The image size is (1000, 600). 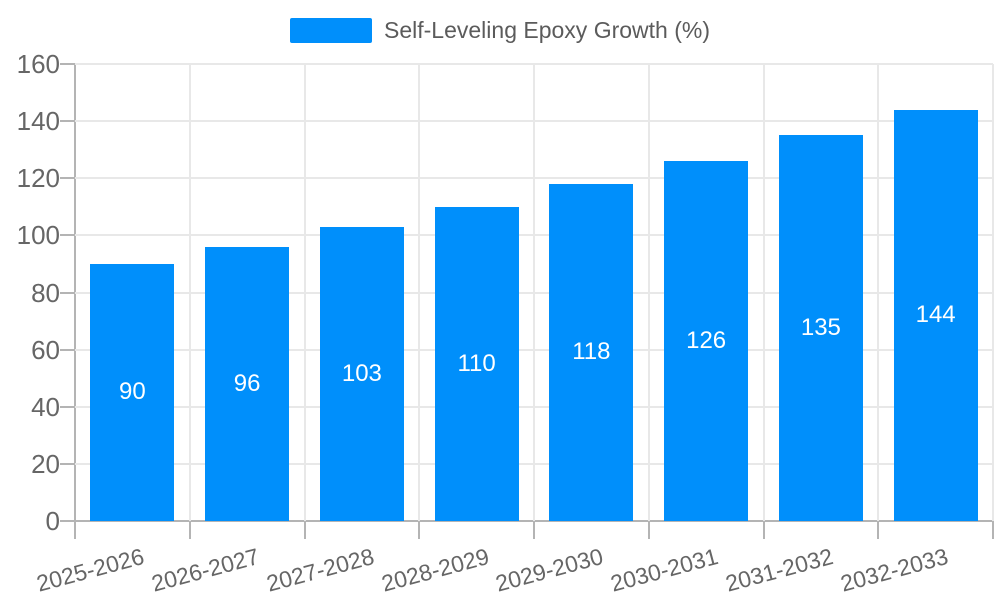 I want to click on y-axis-label: 60, so click(x=45, y=349).